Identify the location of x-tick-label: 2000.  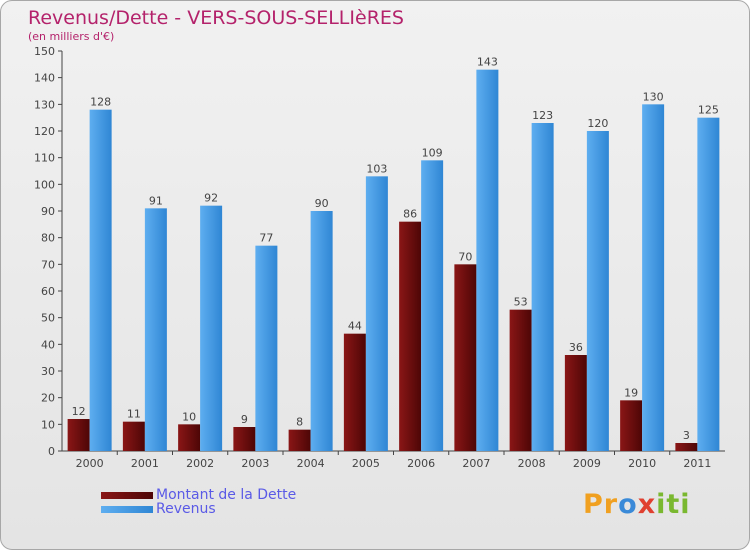
(90, 463).